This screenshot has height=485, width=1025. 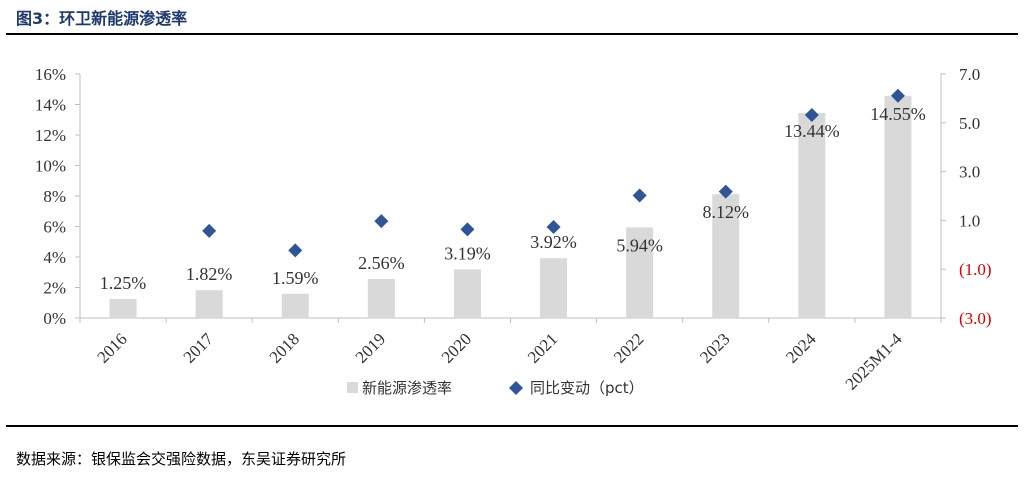 What do you see at coordinates (969, 123) in the screenshot?
I see `right-tick-label: 5.0` at bounding box center [969, 123].